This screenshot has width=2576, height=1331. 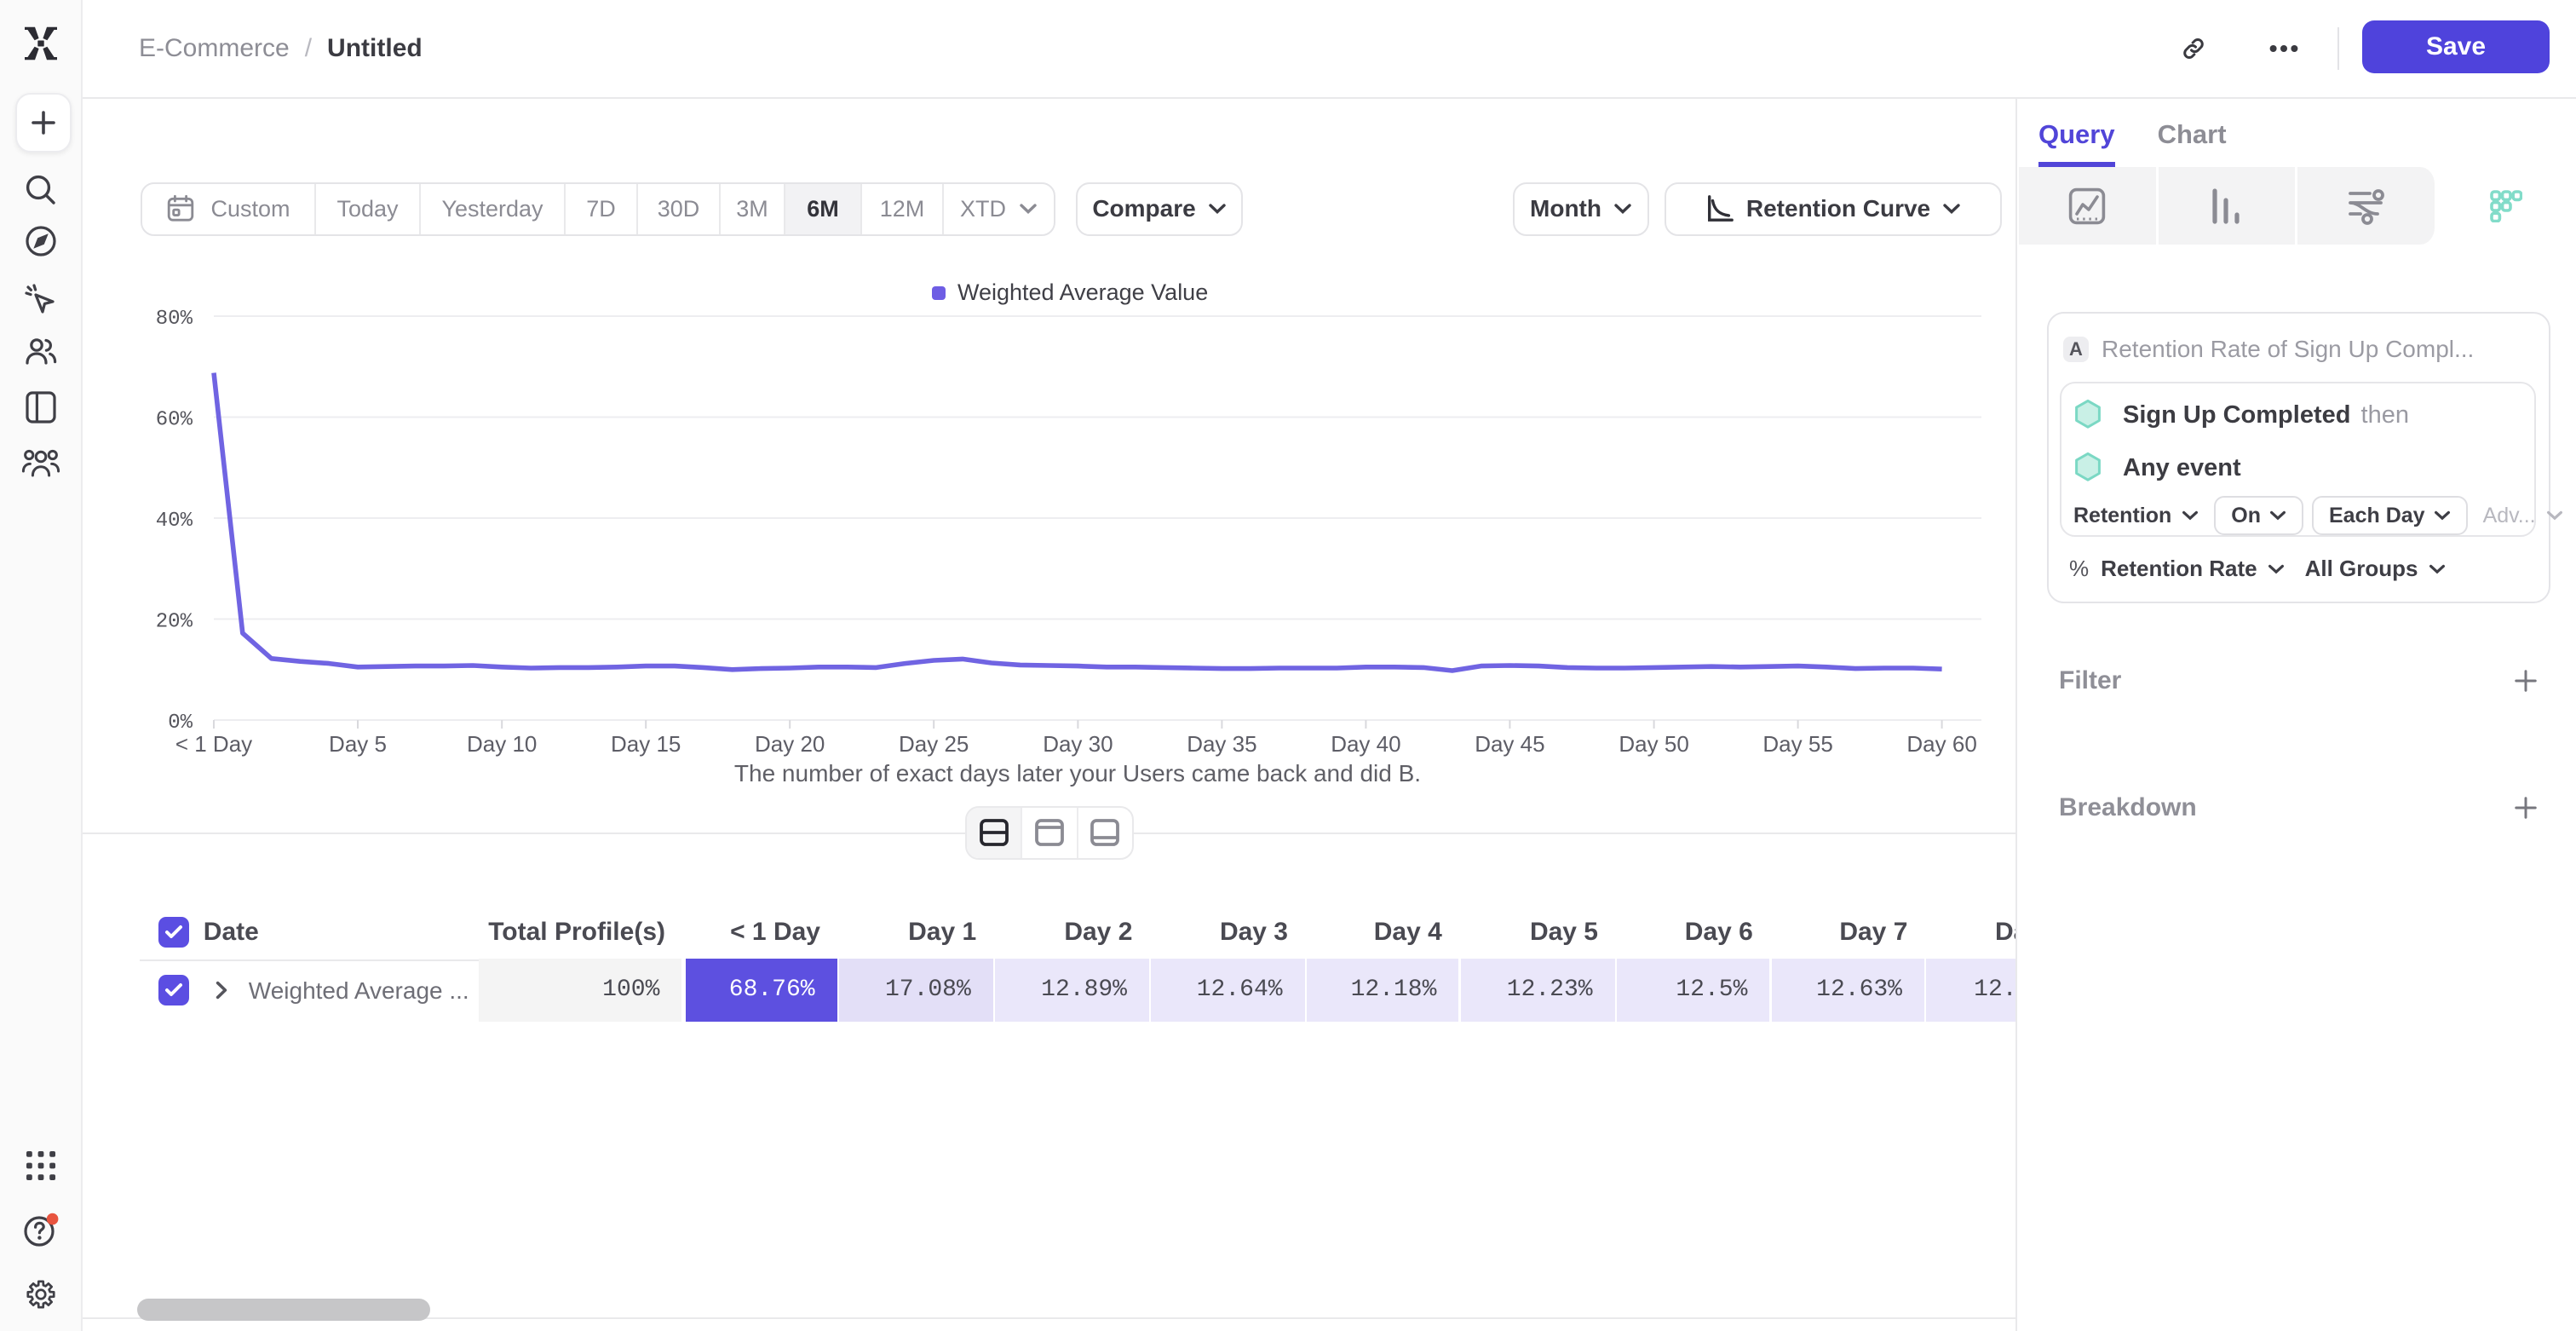 I want to click on svg-text: 0%, so click(x=180, y=723).